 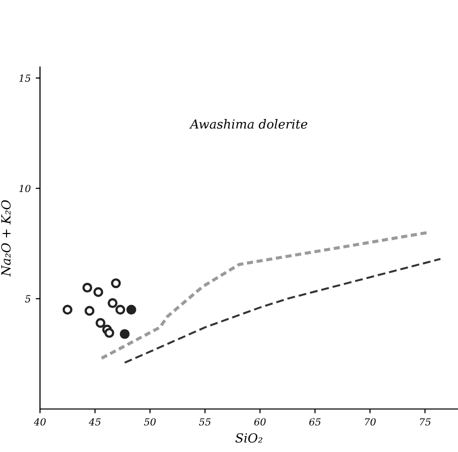 I want to click on x-tick-label: 70, so click(x=370, y=422).